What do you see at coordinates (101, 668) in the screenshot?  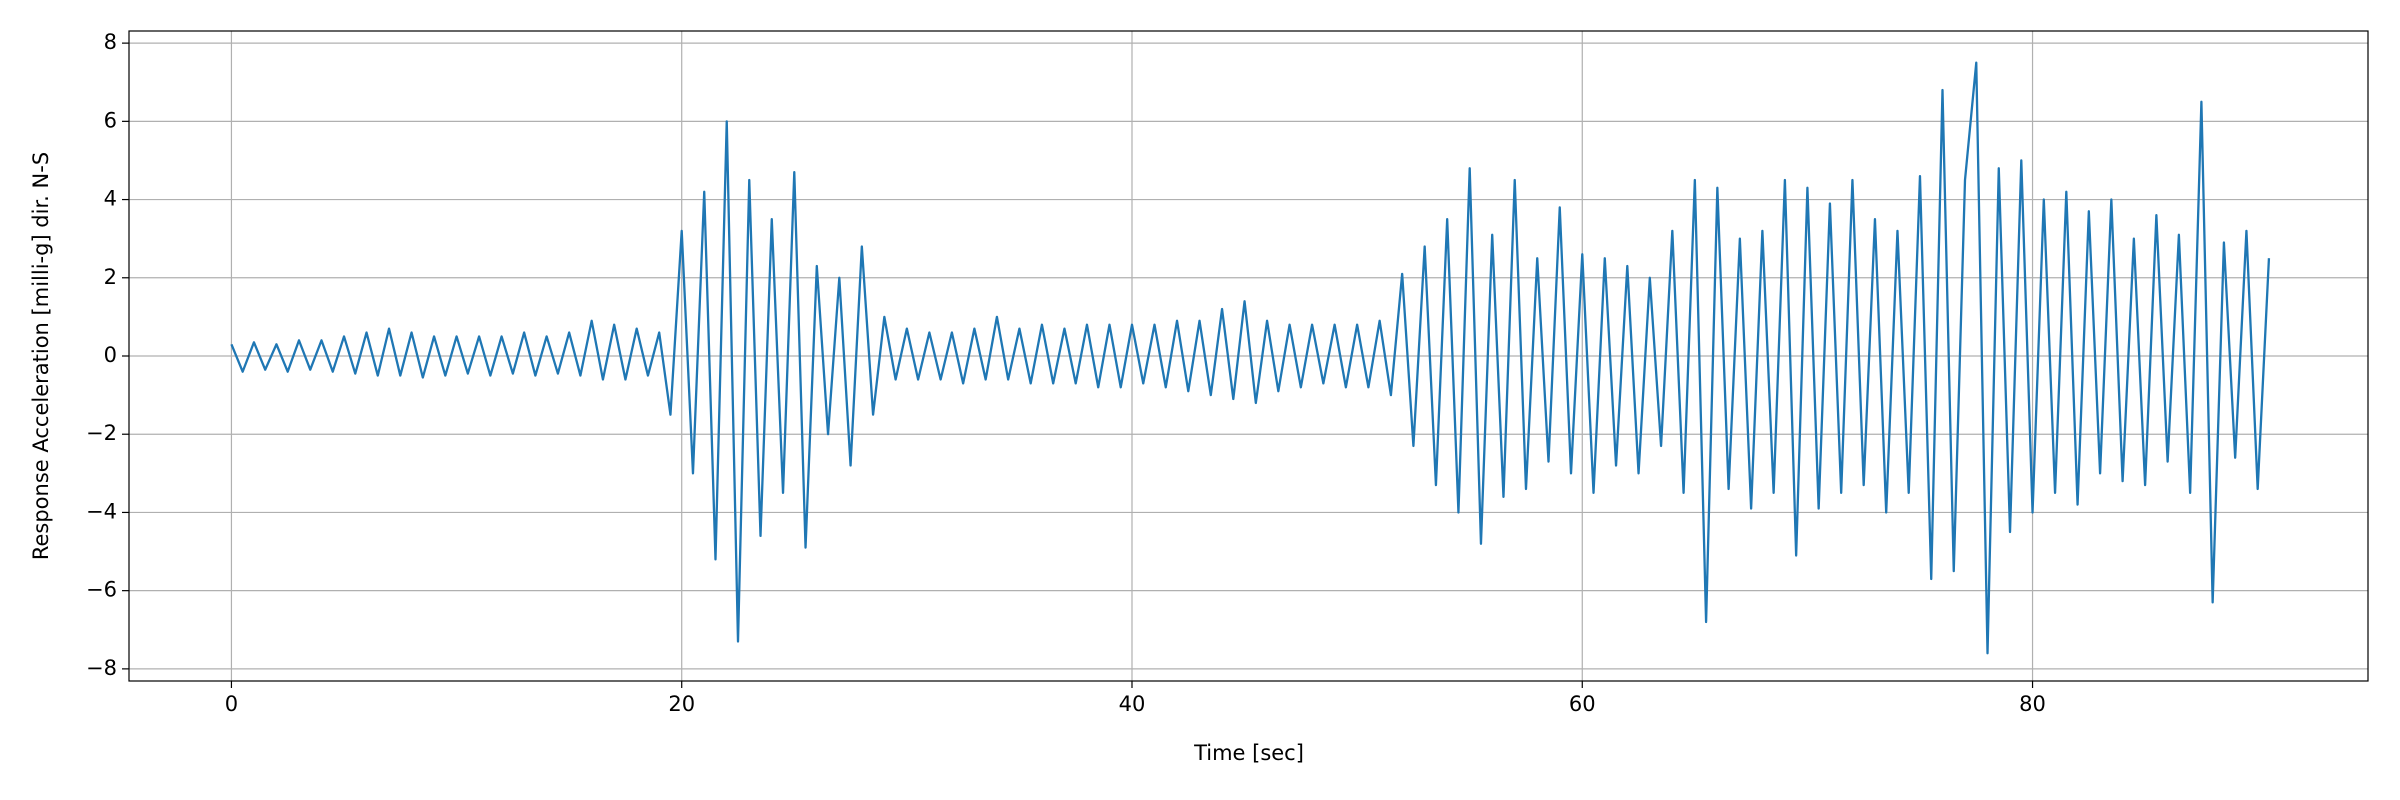 I see `y-tick-label: −8` at bounding box center [101, 668].